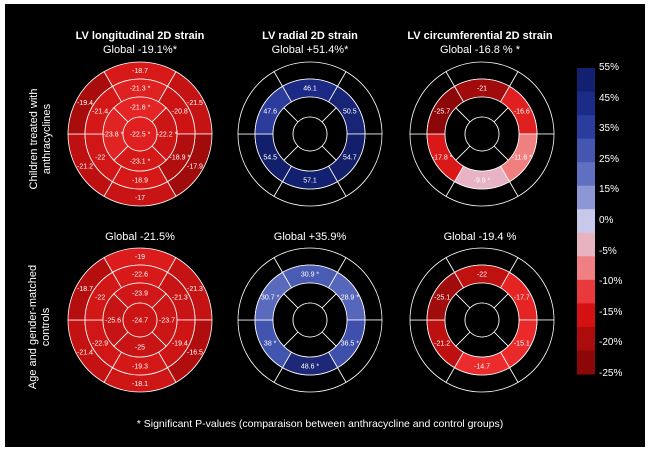 The image size is (650, 451). What do you see at coordinates (480, 237) in the screenshot?
I see `global-value-circumferential-control: Global -19.4 %` at bounding box center [480, 237].